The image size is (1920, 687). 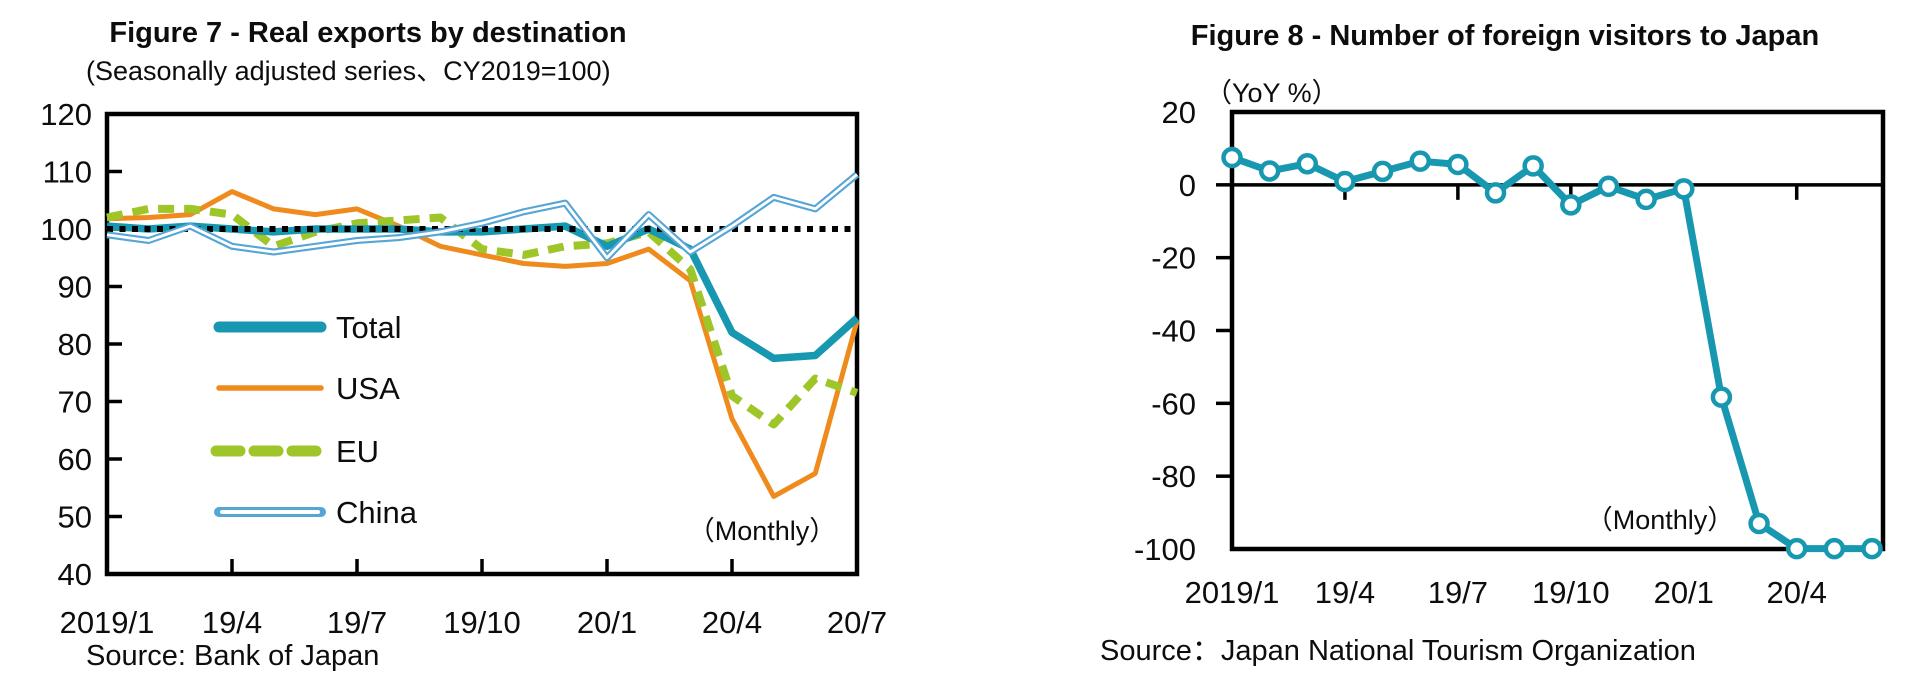 What do you see at coordinates (66, 229) in the screenshot?
I see `y-tick-label: 100` at bounding box center [66, 229].